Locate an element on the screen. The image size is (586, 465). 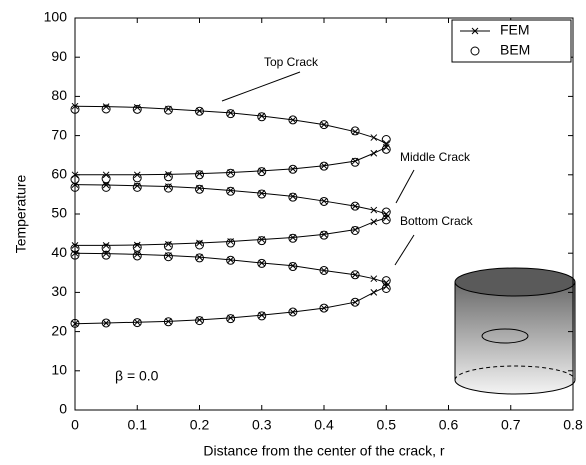
x-tick-label: 0.3 is located at coordinates (262, 425).